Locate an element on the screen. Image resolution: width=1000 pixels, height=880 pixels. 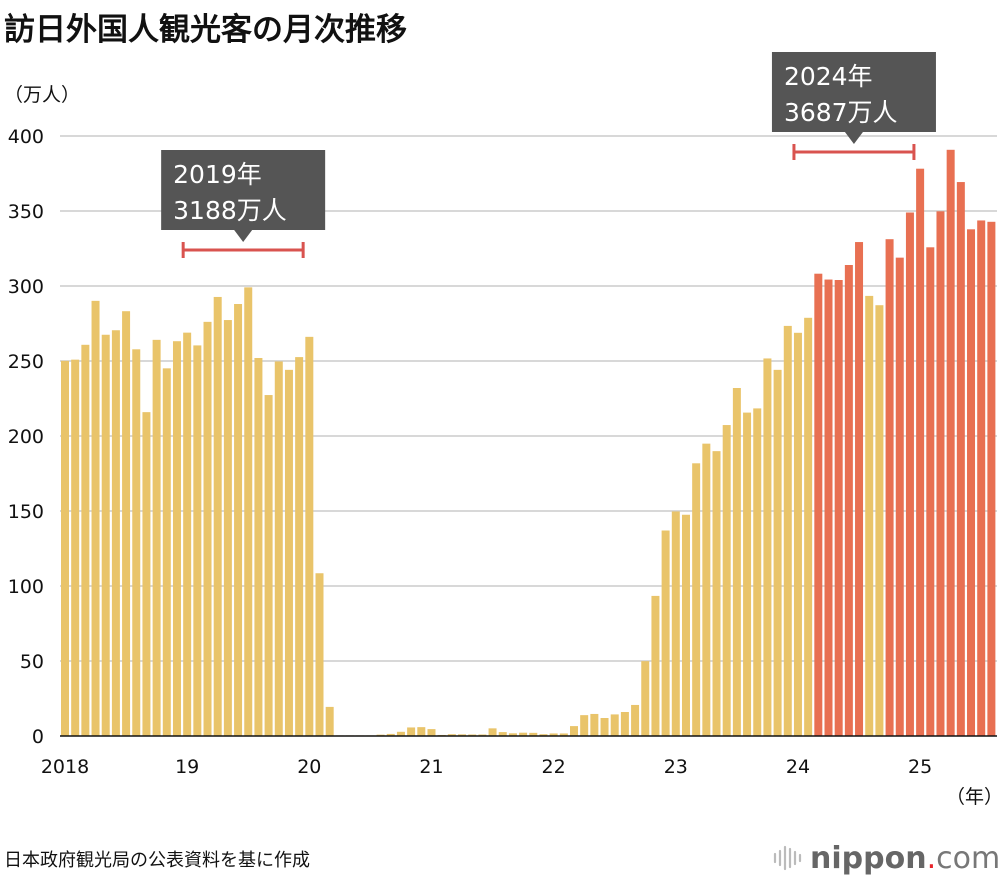
callout-total: 3188万人 is located at coordinates (230, 210).